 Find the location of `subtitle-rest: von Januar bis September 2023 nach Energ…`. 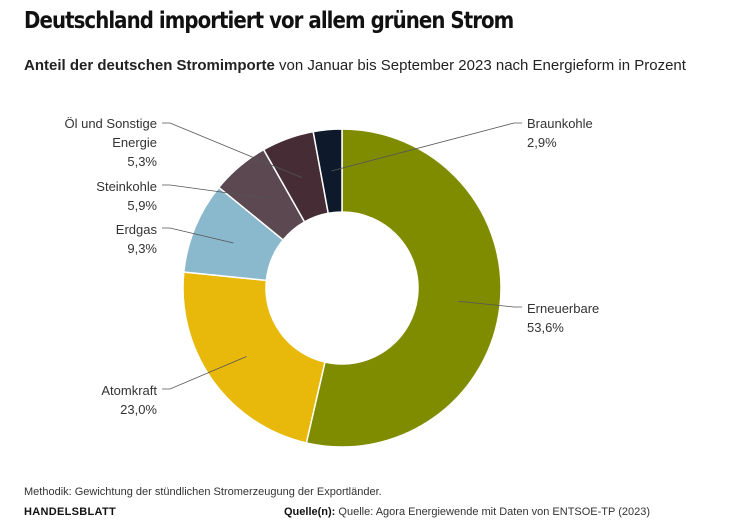

subtitle-rest: von Januar bis September 2023 nach Energ… is located at coordinates (480, 65).